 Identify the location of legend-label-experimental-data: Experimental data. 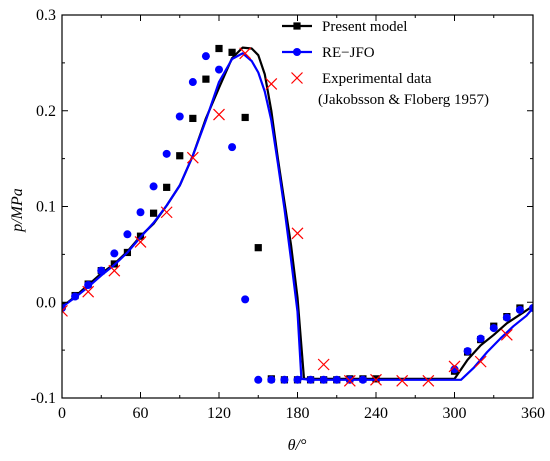
(377, 79).